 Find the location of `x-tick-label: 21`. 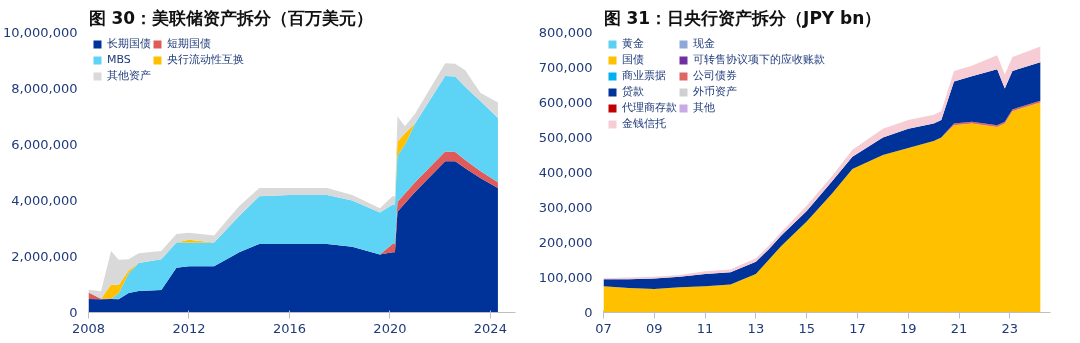

x-tick-label: 21 is located at coordinates (959, 328).